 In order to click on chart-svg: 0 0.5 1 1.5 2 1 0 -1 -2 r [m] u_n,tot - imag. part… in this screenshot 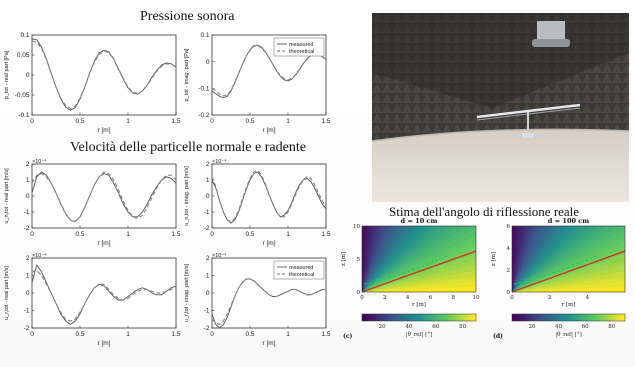, I will do `click(257, 202)`.